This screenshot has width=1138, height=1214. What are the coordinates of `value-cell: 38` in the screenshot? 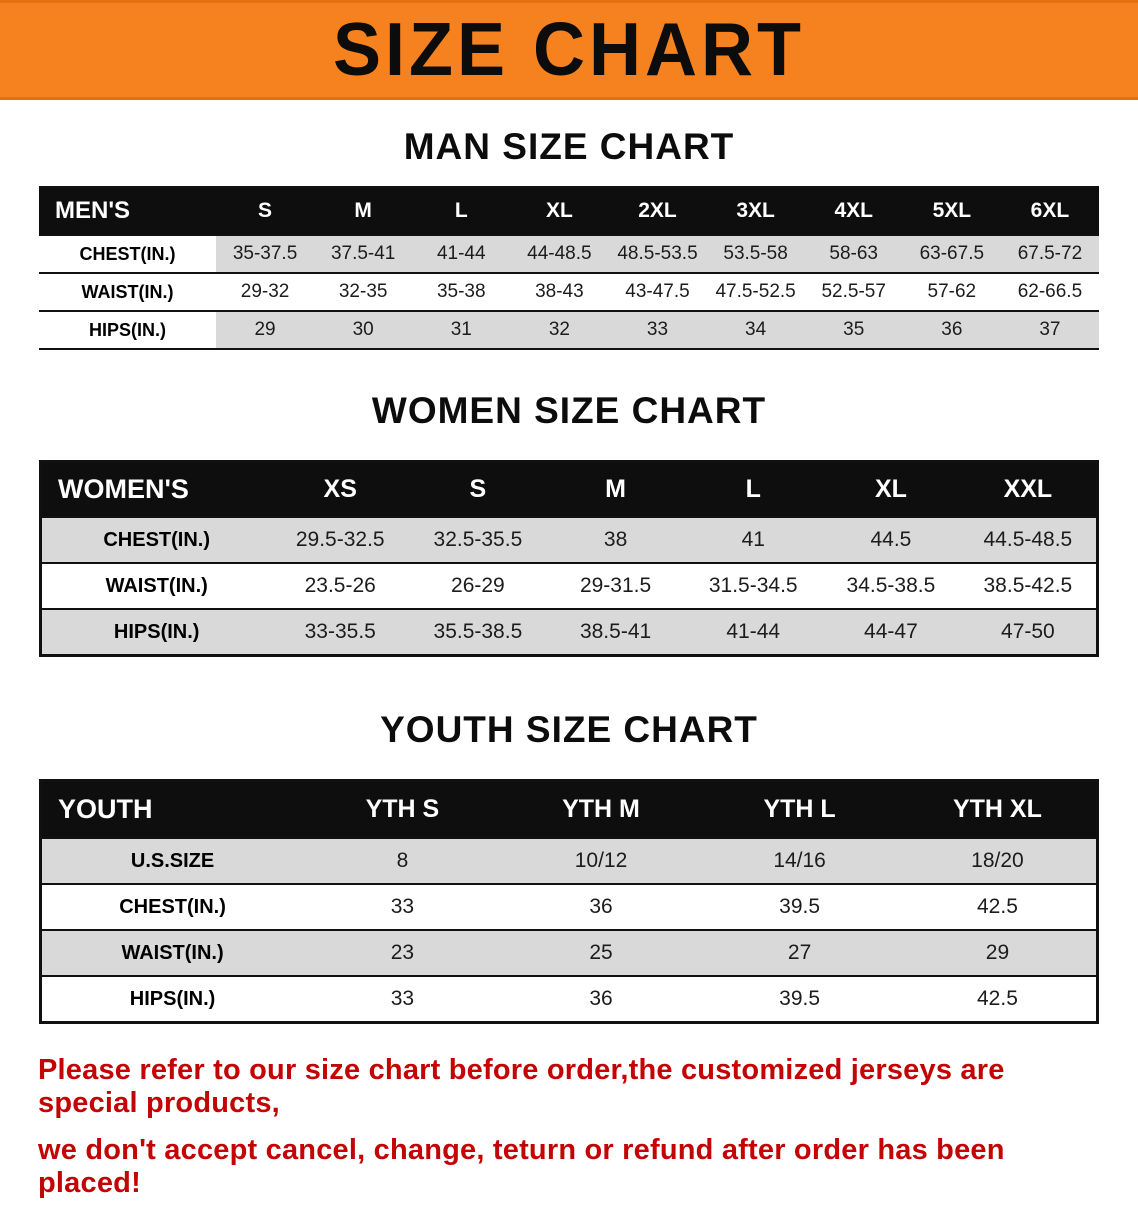 It's located at (615, 539).